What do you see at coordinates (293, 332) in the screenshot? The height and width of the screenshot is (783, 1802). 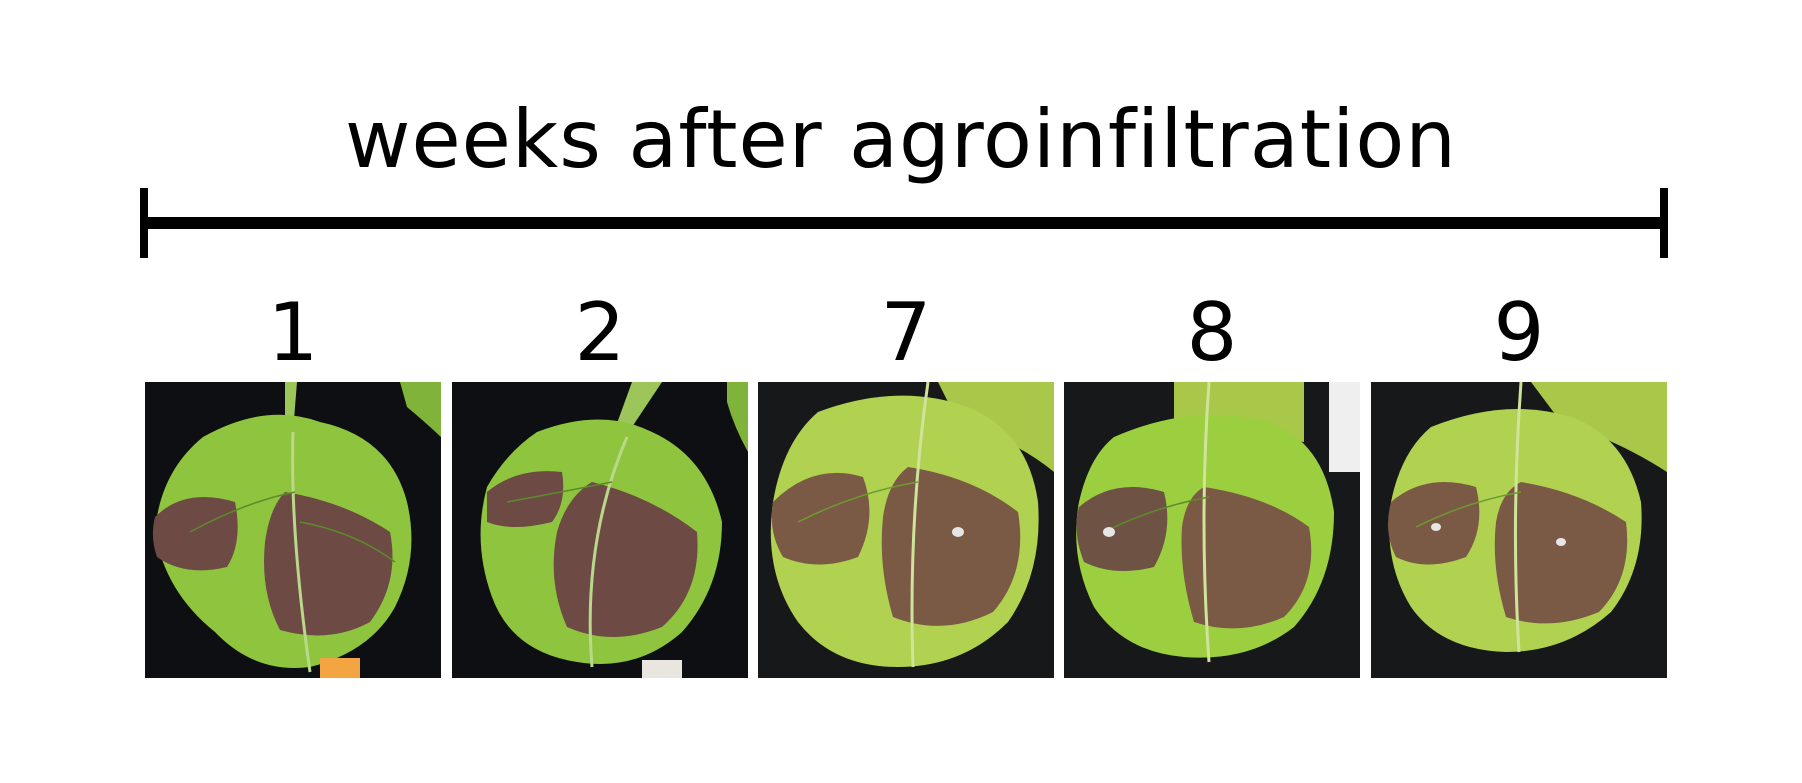 I see `panel-label-week-1: 1` at bounding box center [293, 332].